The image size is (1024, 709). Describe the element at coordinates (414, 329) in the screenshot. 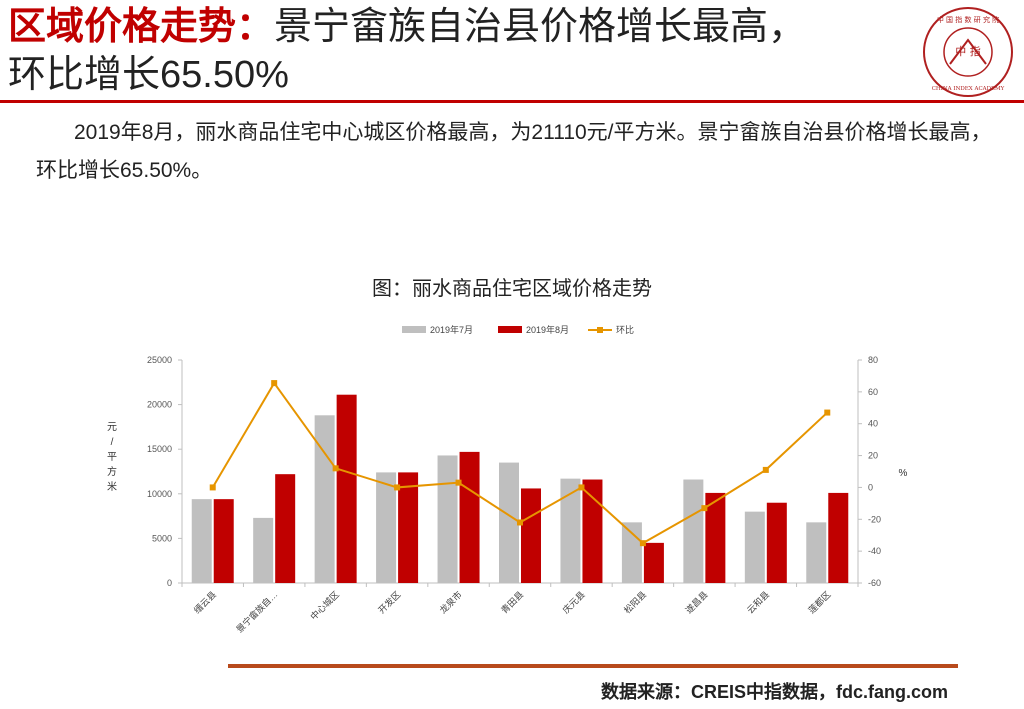

I see `legend-swatch-jul` at that location.